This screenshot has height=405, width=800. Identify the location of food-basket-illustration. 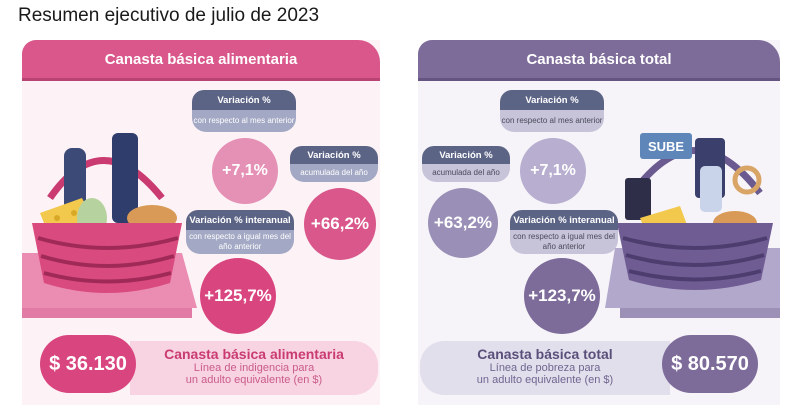
(109, 220).